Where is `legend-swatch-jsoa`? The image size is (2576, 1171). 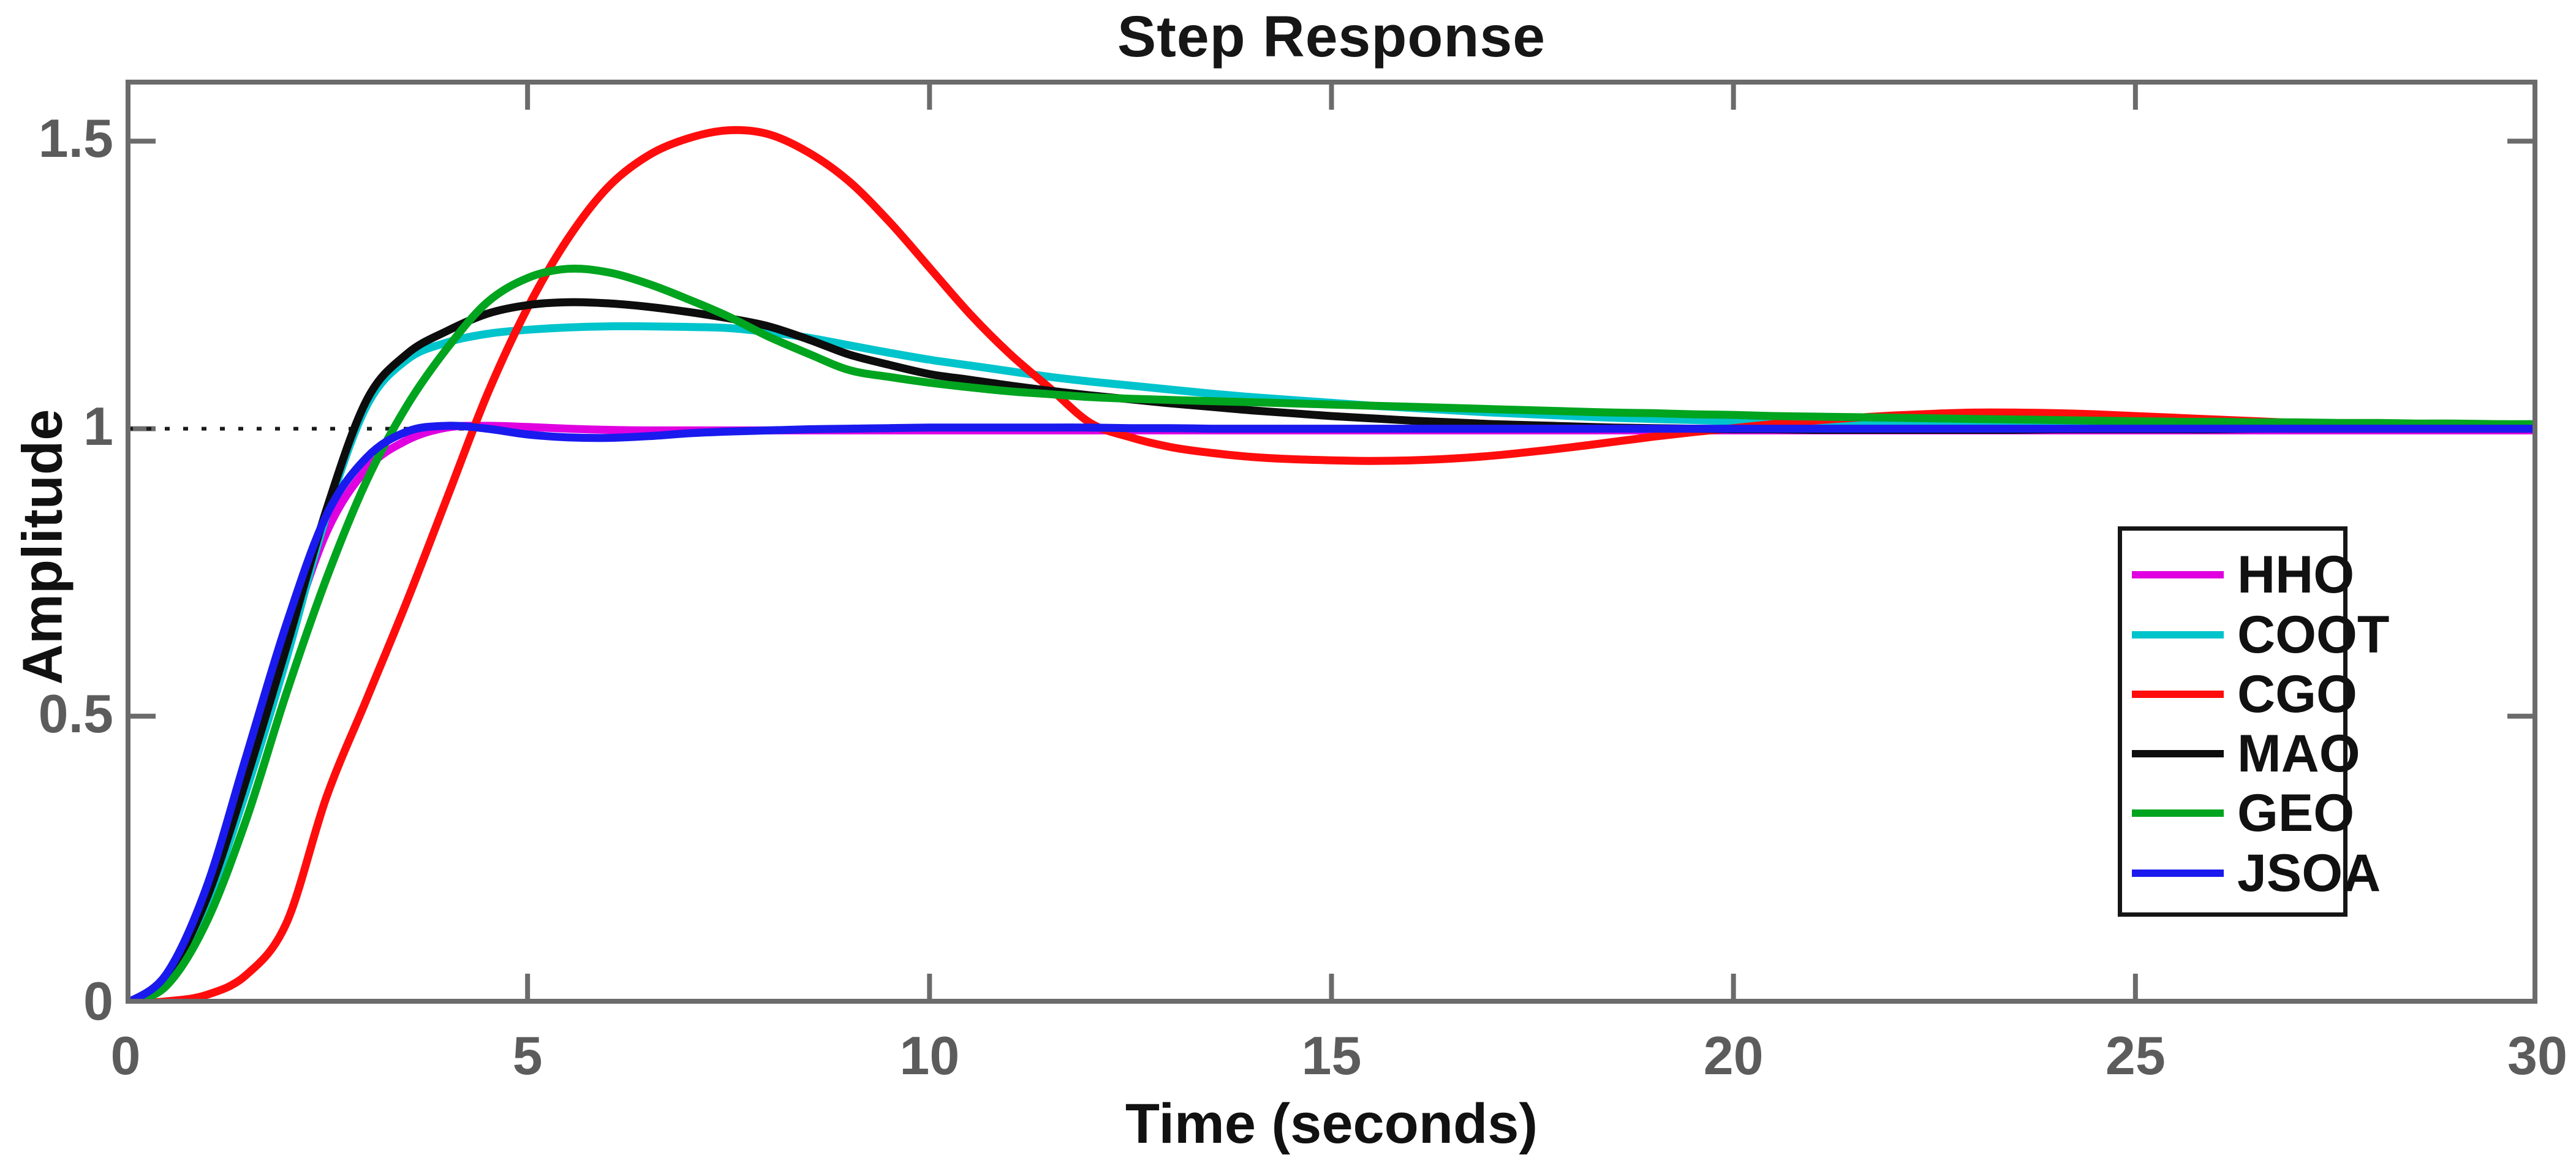
legend-swatch-jsoa is located at coordinates (2178, 873).